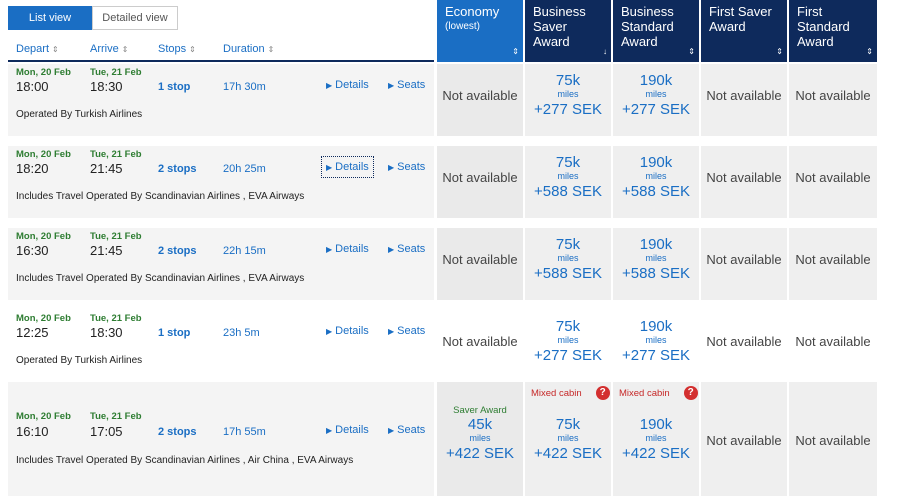  What do you see at coordinates (32, 431) in the screenshot?
I see `depart-time: 16:10` at bounding box center [32, 431].